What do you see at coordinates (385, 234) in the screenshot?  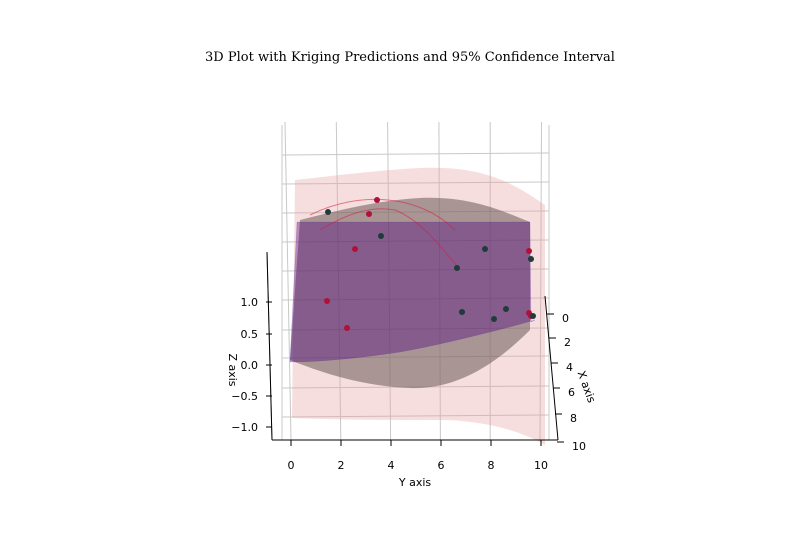 I see `surface-mesh-lines` at bounding box center [385, 234].